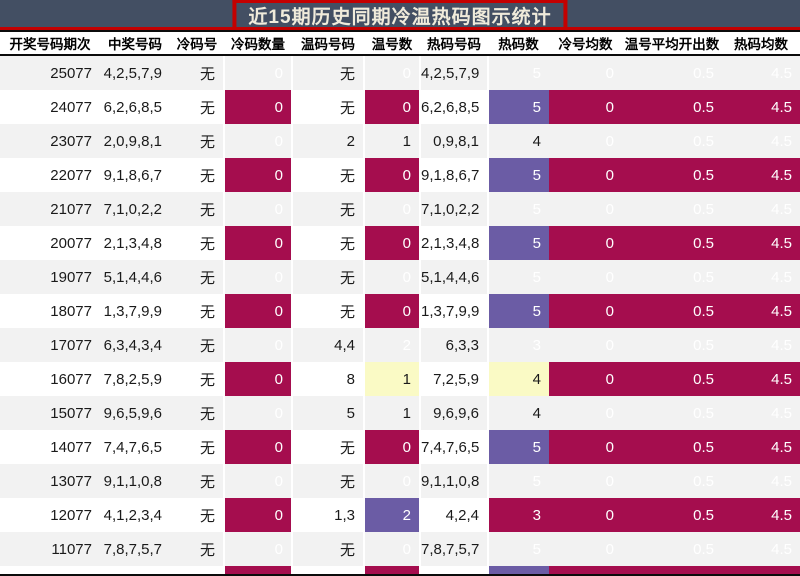  Describe the element at coordinates (135, 141) in the screenshot. I see `winning-cell: 2,0,9,8,1` at that location.